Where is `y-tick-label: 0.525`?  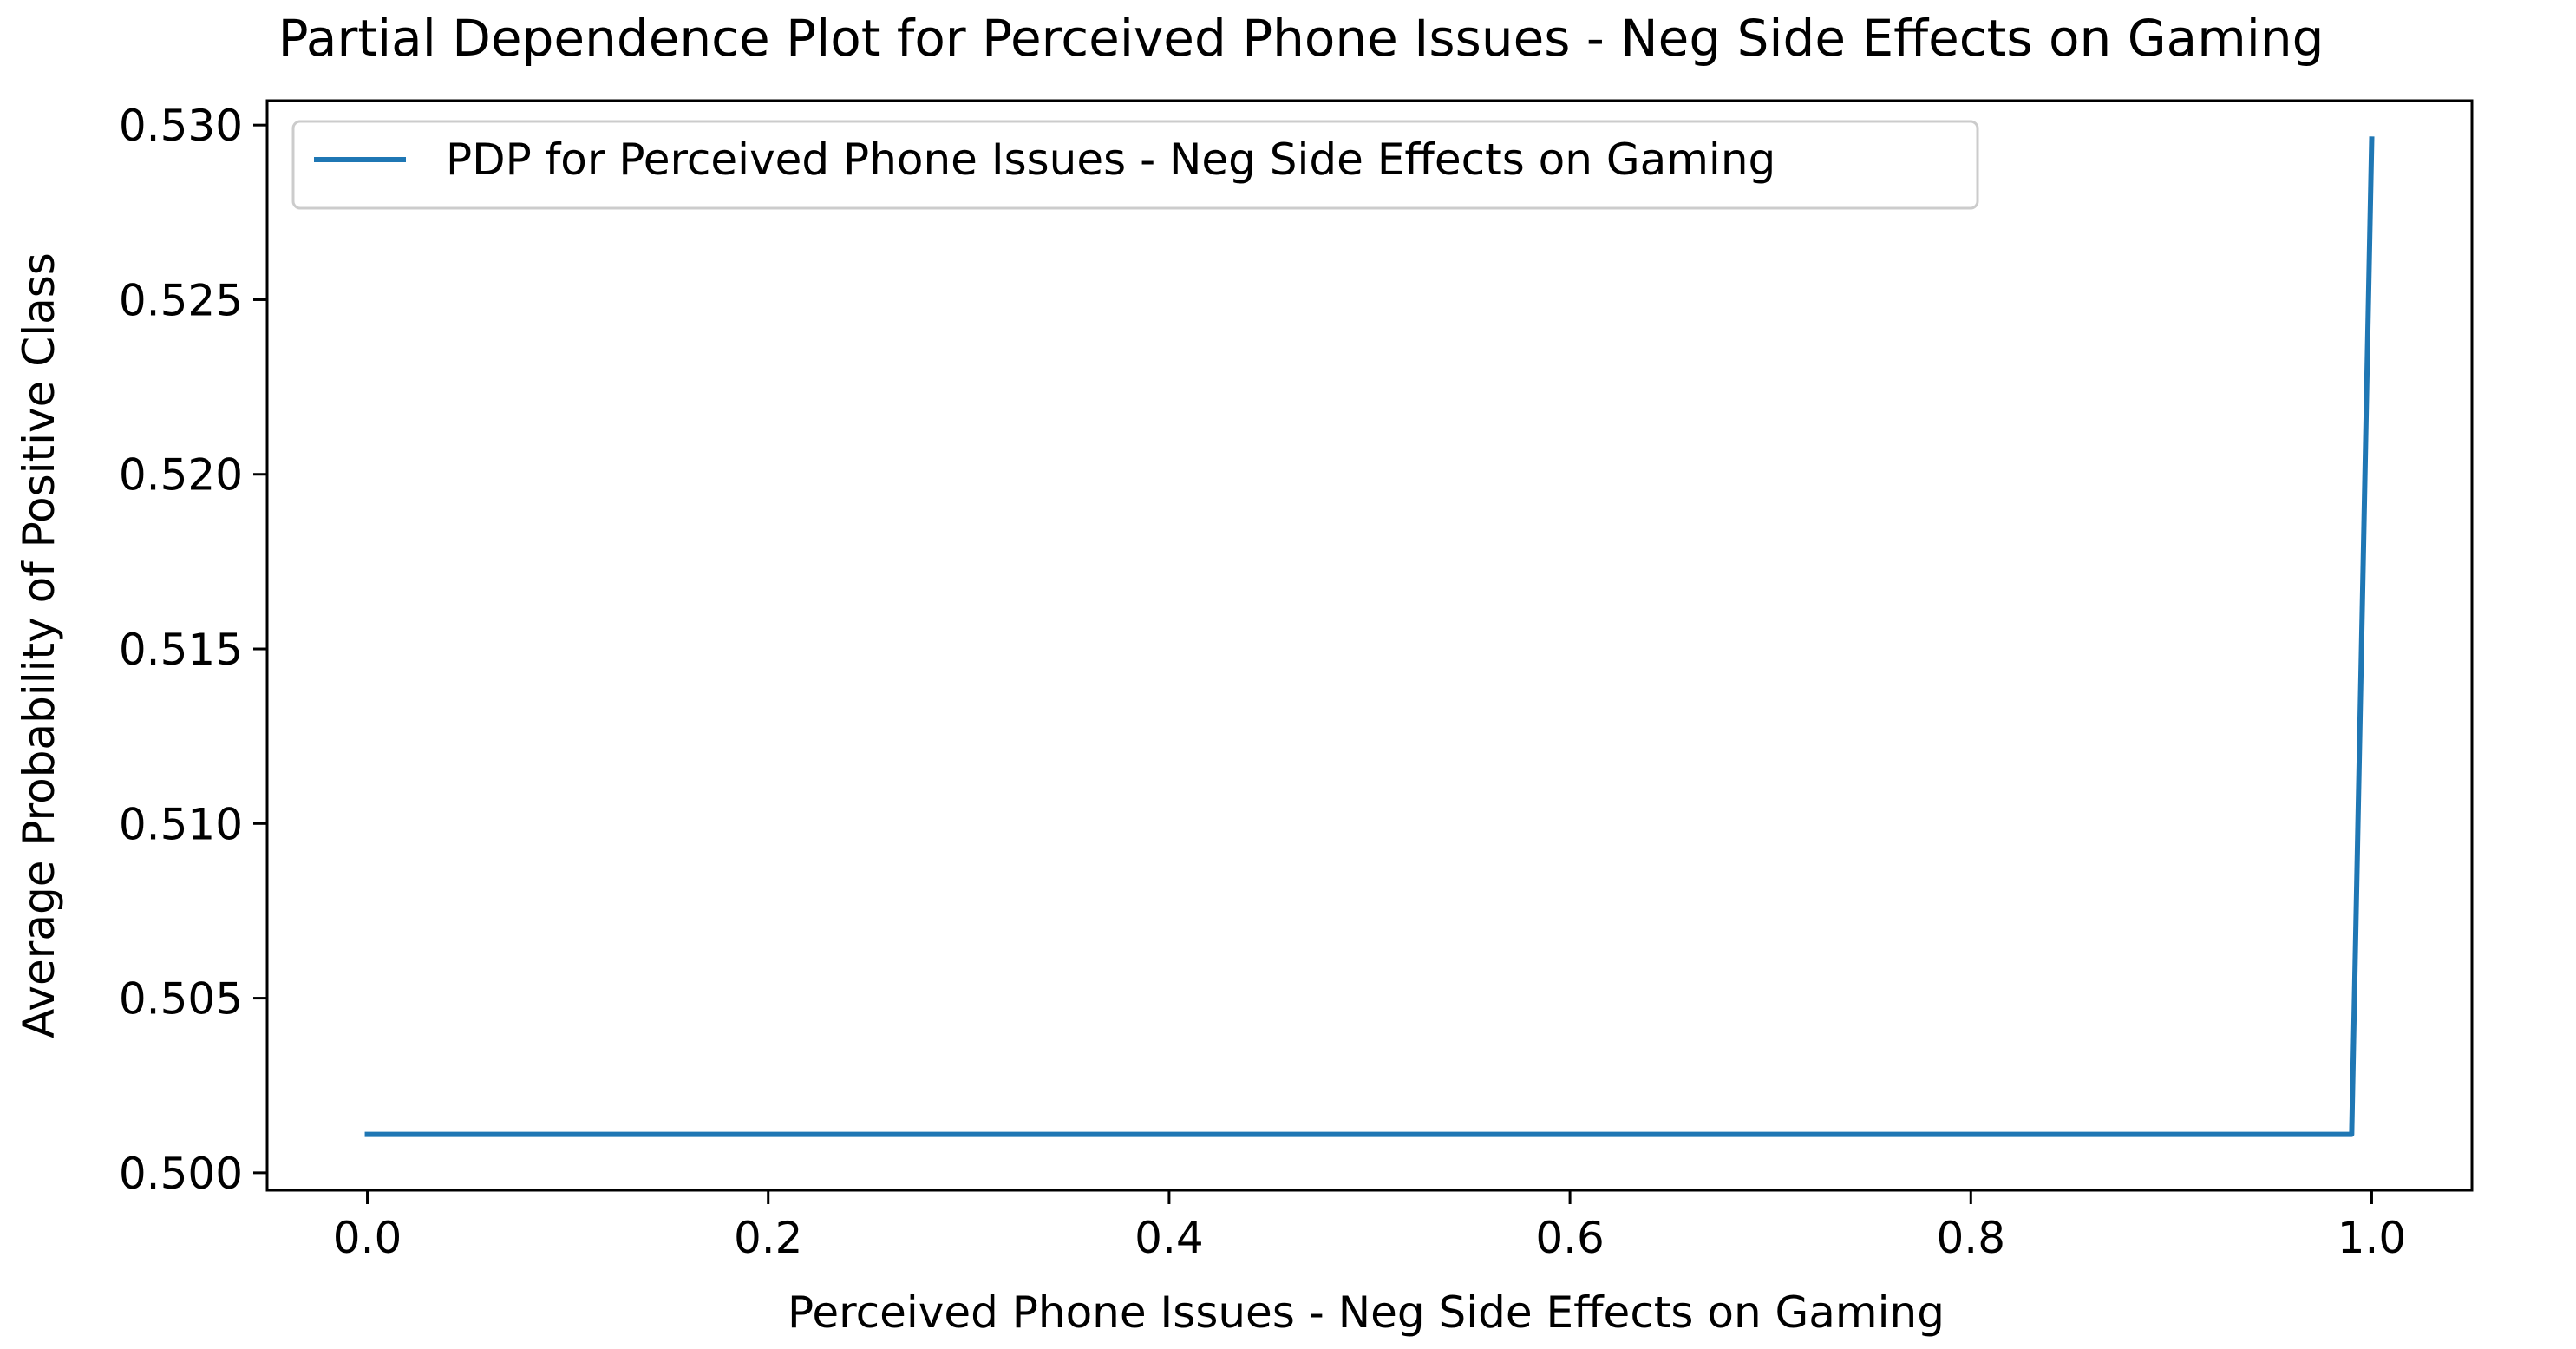
y-tick-label: 0.525 is located at coordinates (181, 300).